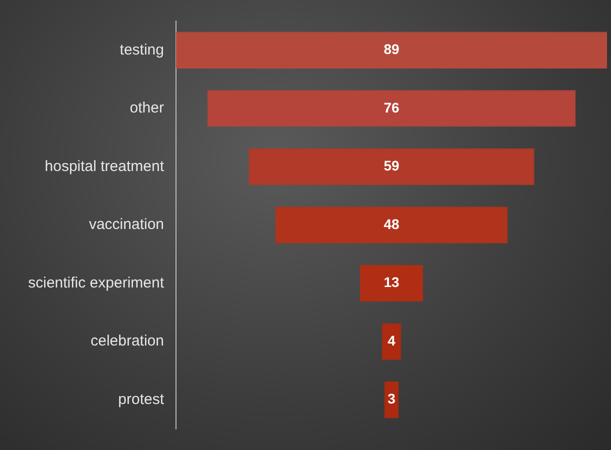 The image size is (611, 450). I want to click on data-label: 89, so click(392, 49).